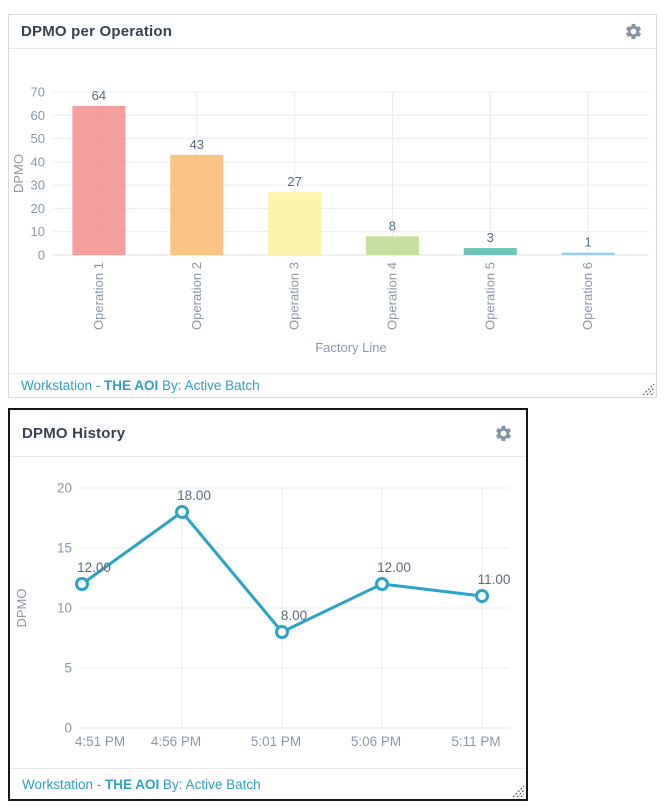 The height and width of the screenshot is (810, 665). Describe the element at coordinates (176, 741) in the screenshot. I see `svg-text: 4:56 PM` at that location.